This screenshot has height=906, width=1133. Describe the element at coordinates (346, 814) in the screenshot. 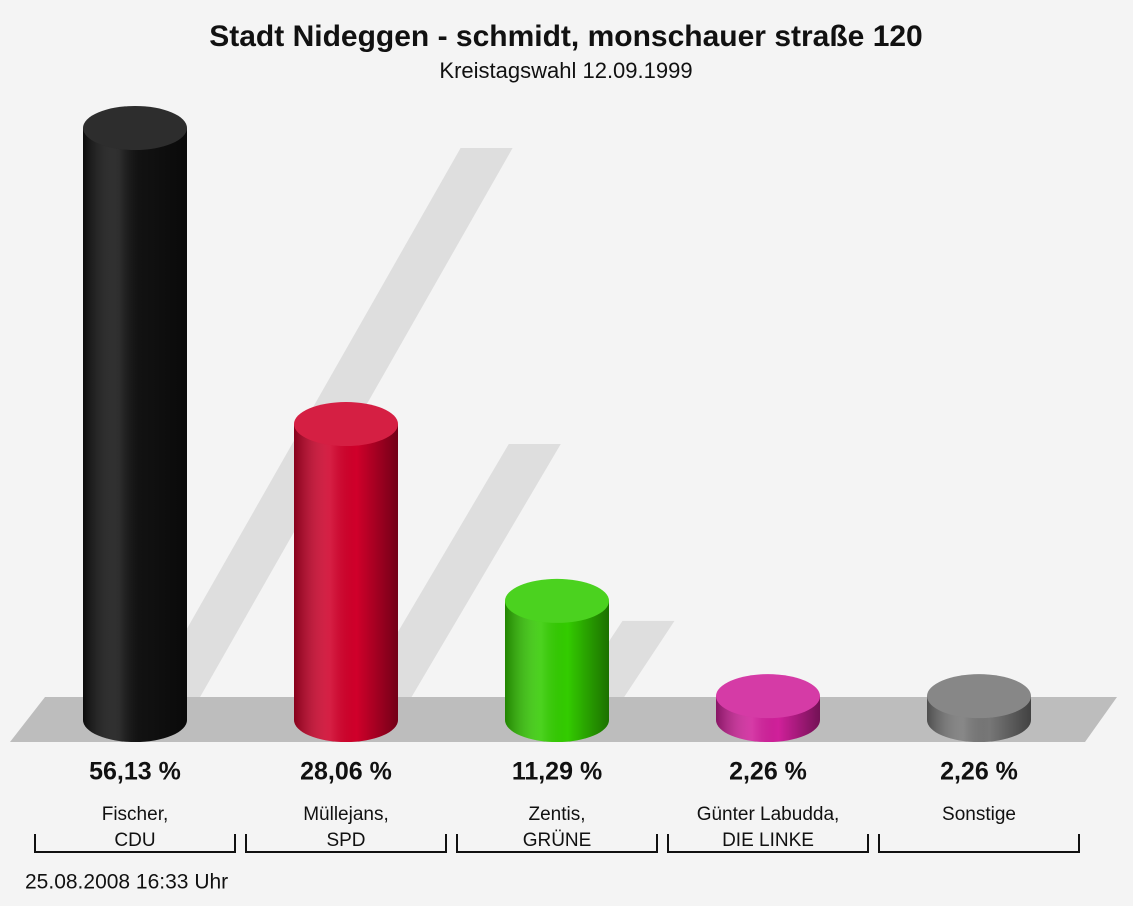

I see `category-label: Müllejans,` at that location.